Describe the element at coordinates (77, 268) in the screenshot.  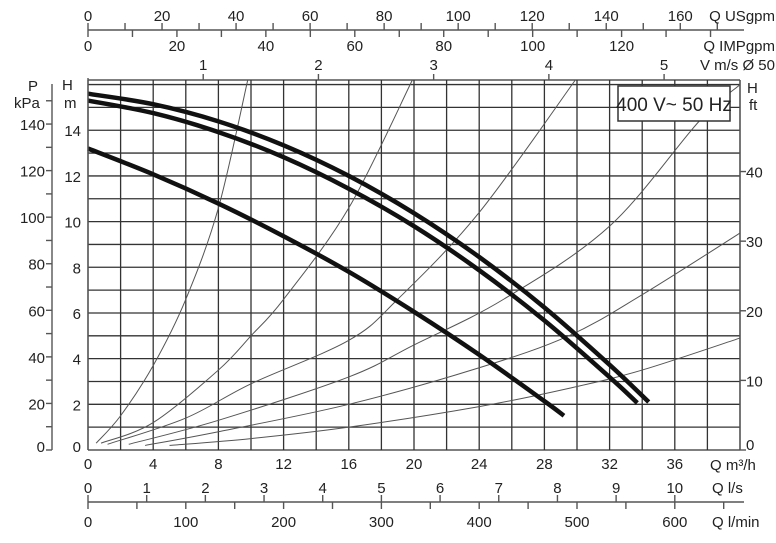
I see `y-tick-label-m: 8` at that location.